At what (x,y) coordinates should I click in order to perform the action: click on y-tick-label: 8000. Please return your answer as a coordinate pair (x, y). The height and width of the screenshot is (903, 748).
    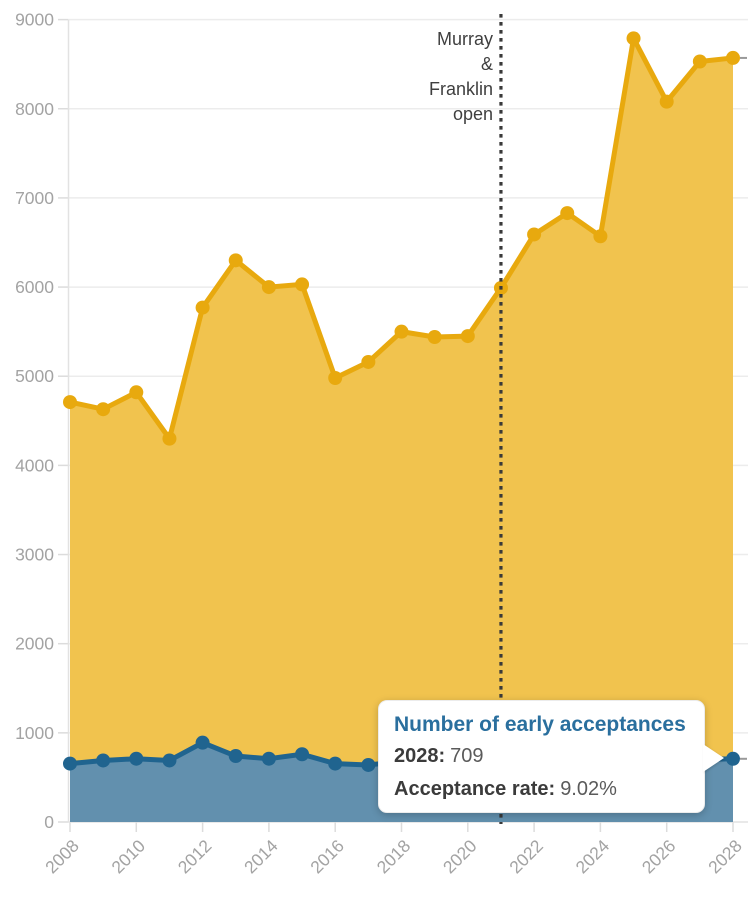
    Looking at the image, I should click on (34, 109).